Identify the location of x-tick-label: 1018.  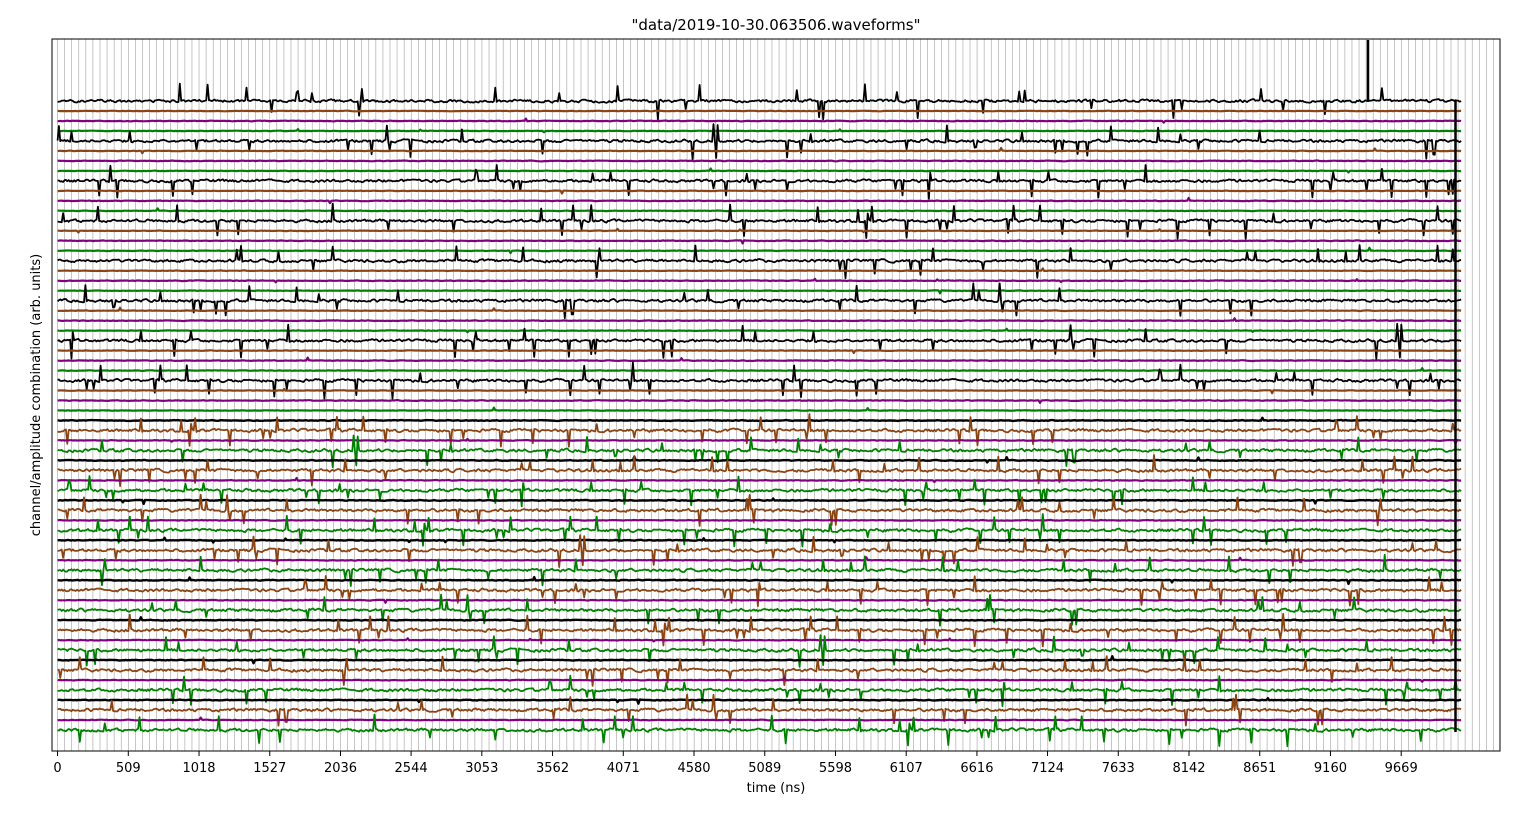
(198, 768).